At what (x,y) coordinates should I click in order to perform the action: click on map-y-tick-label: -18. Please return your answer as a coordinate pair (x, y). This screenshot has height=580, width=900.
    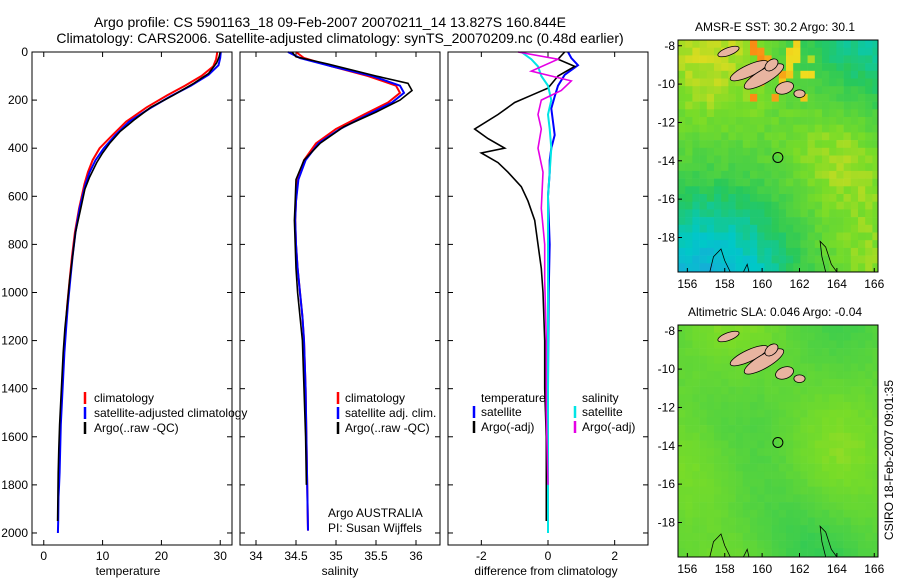
    Looking at the image, I should click on (667, 237).